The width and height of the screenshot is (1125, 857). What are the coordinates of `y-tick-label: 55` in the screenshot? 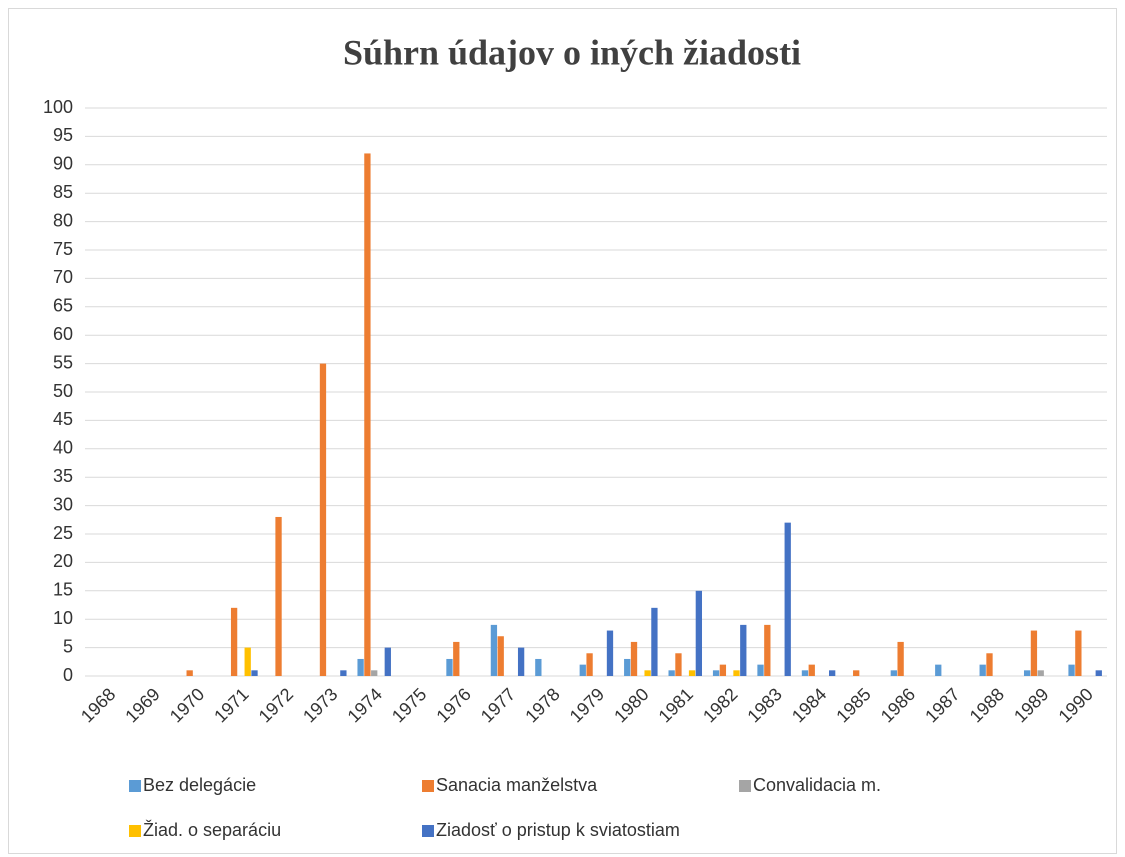 It's located at (63, 362).